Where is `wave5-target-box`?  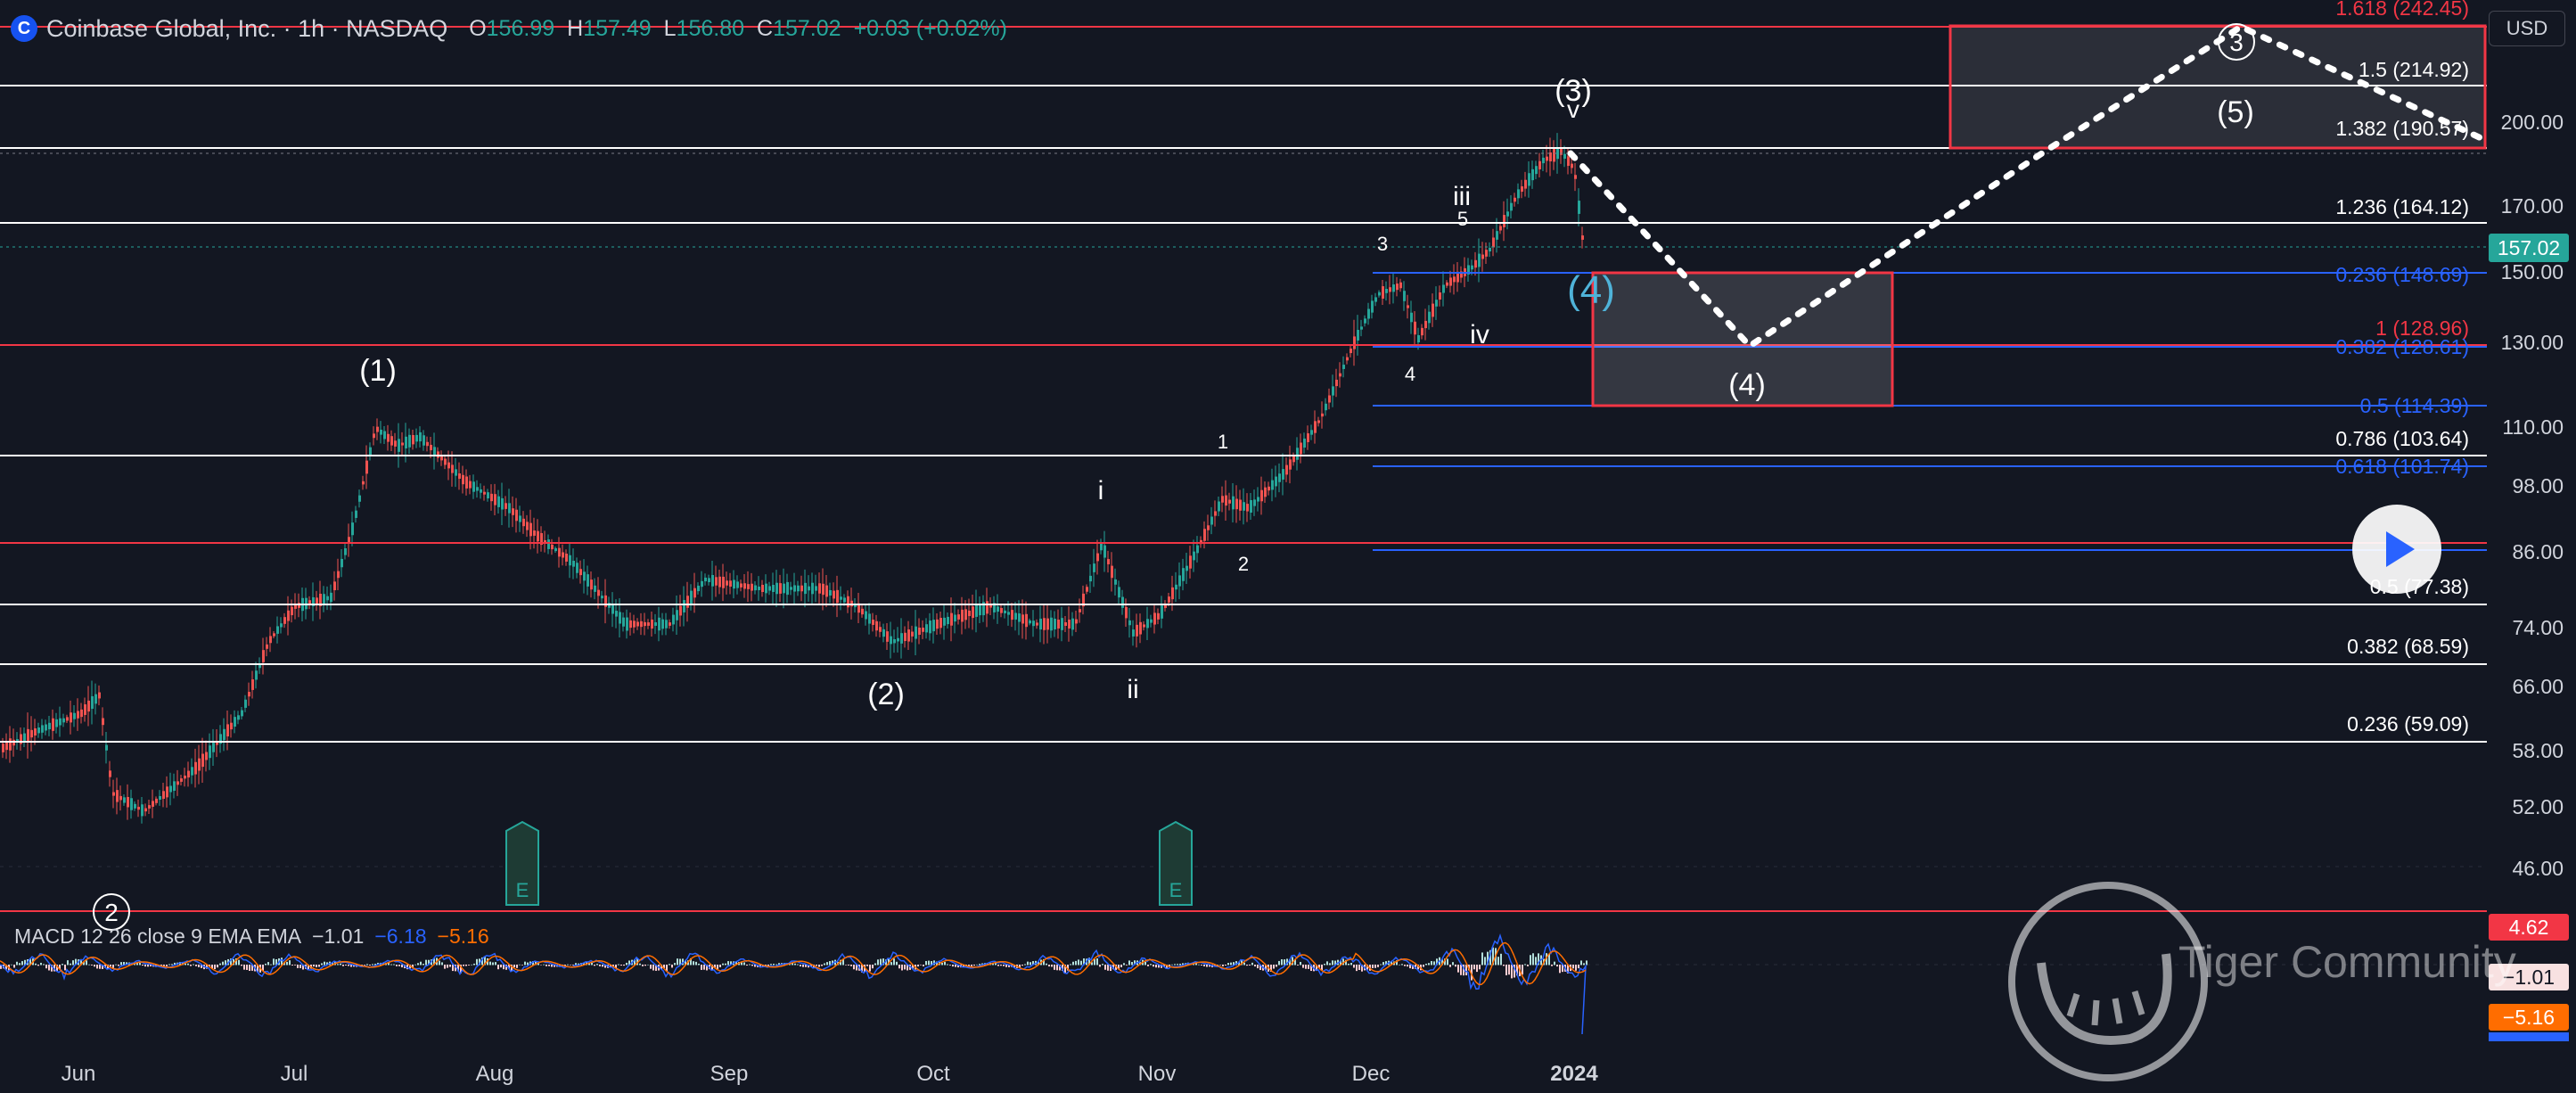
wave5-target-box is located at coordinates (2217, 87).